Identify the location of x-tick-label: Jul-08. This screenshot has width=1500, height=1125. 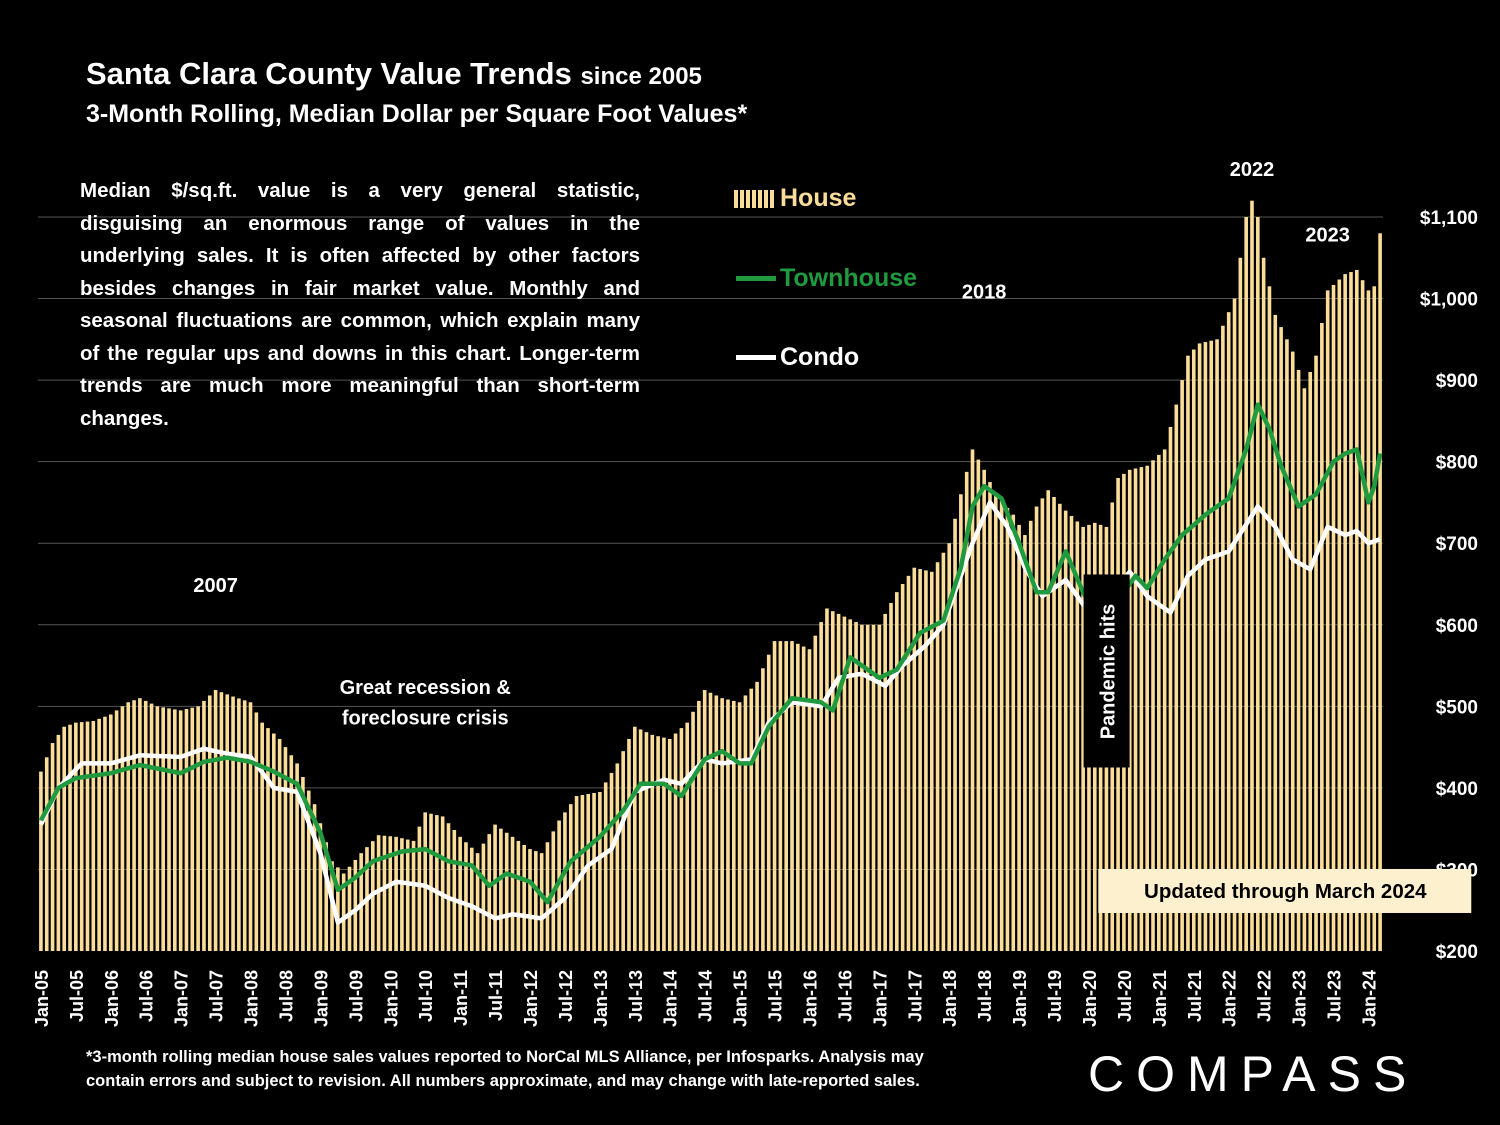
(286, 996).